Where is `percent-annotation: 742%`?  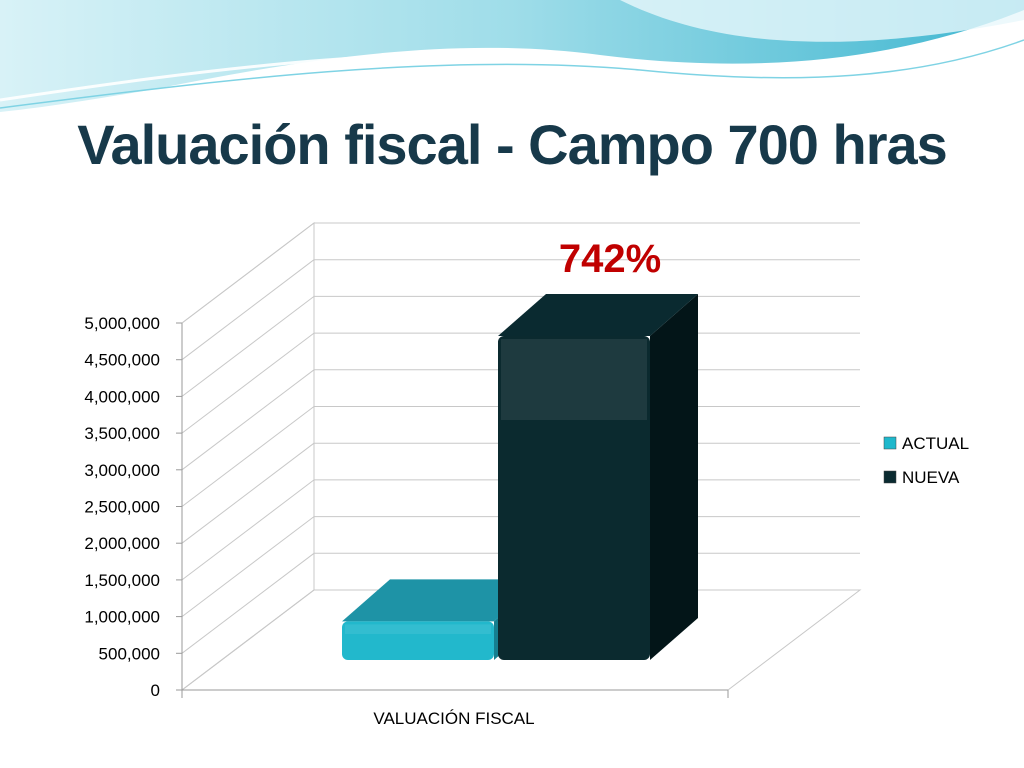 percent-annotation: 742% is located at coordinates (610, 259).